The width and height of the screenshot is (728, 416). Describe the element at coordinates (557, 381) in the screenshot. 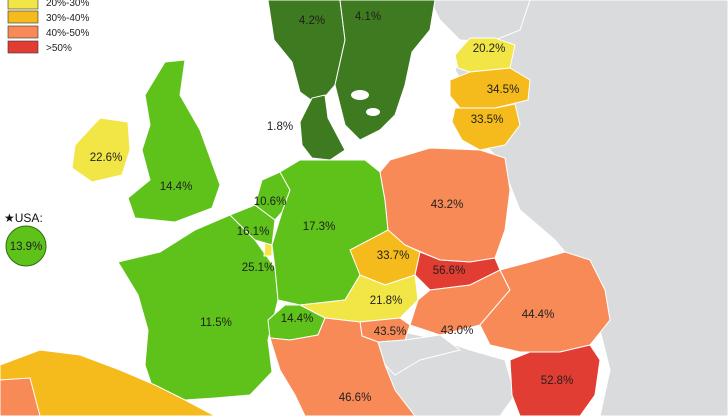

I see `label-bulgaria: 52.8%` at that location.